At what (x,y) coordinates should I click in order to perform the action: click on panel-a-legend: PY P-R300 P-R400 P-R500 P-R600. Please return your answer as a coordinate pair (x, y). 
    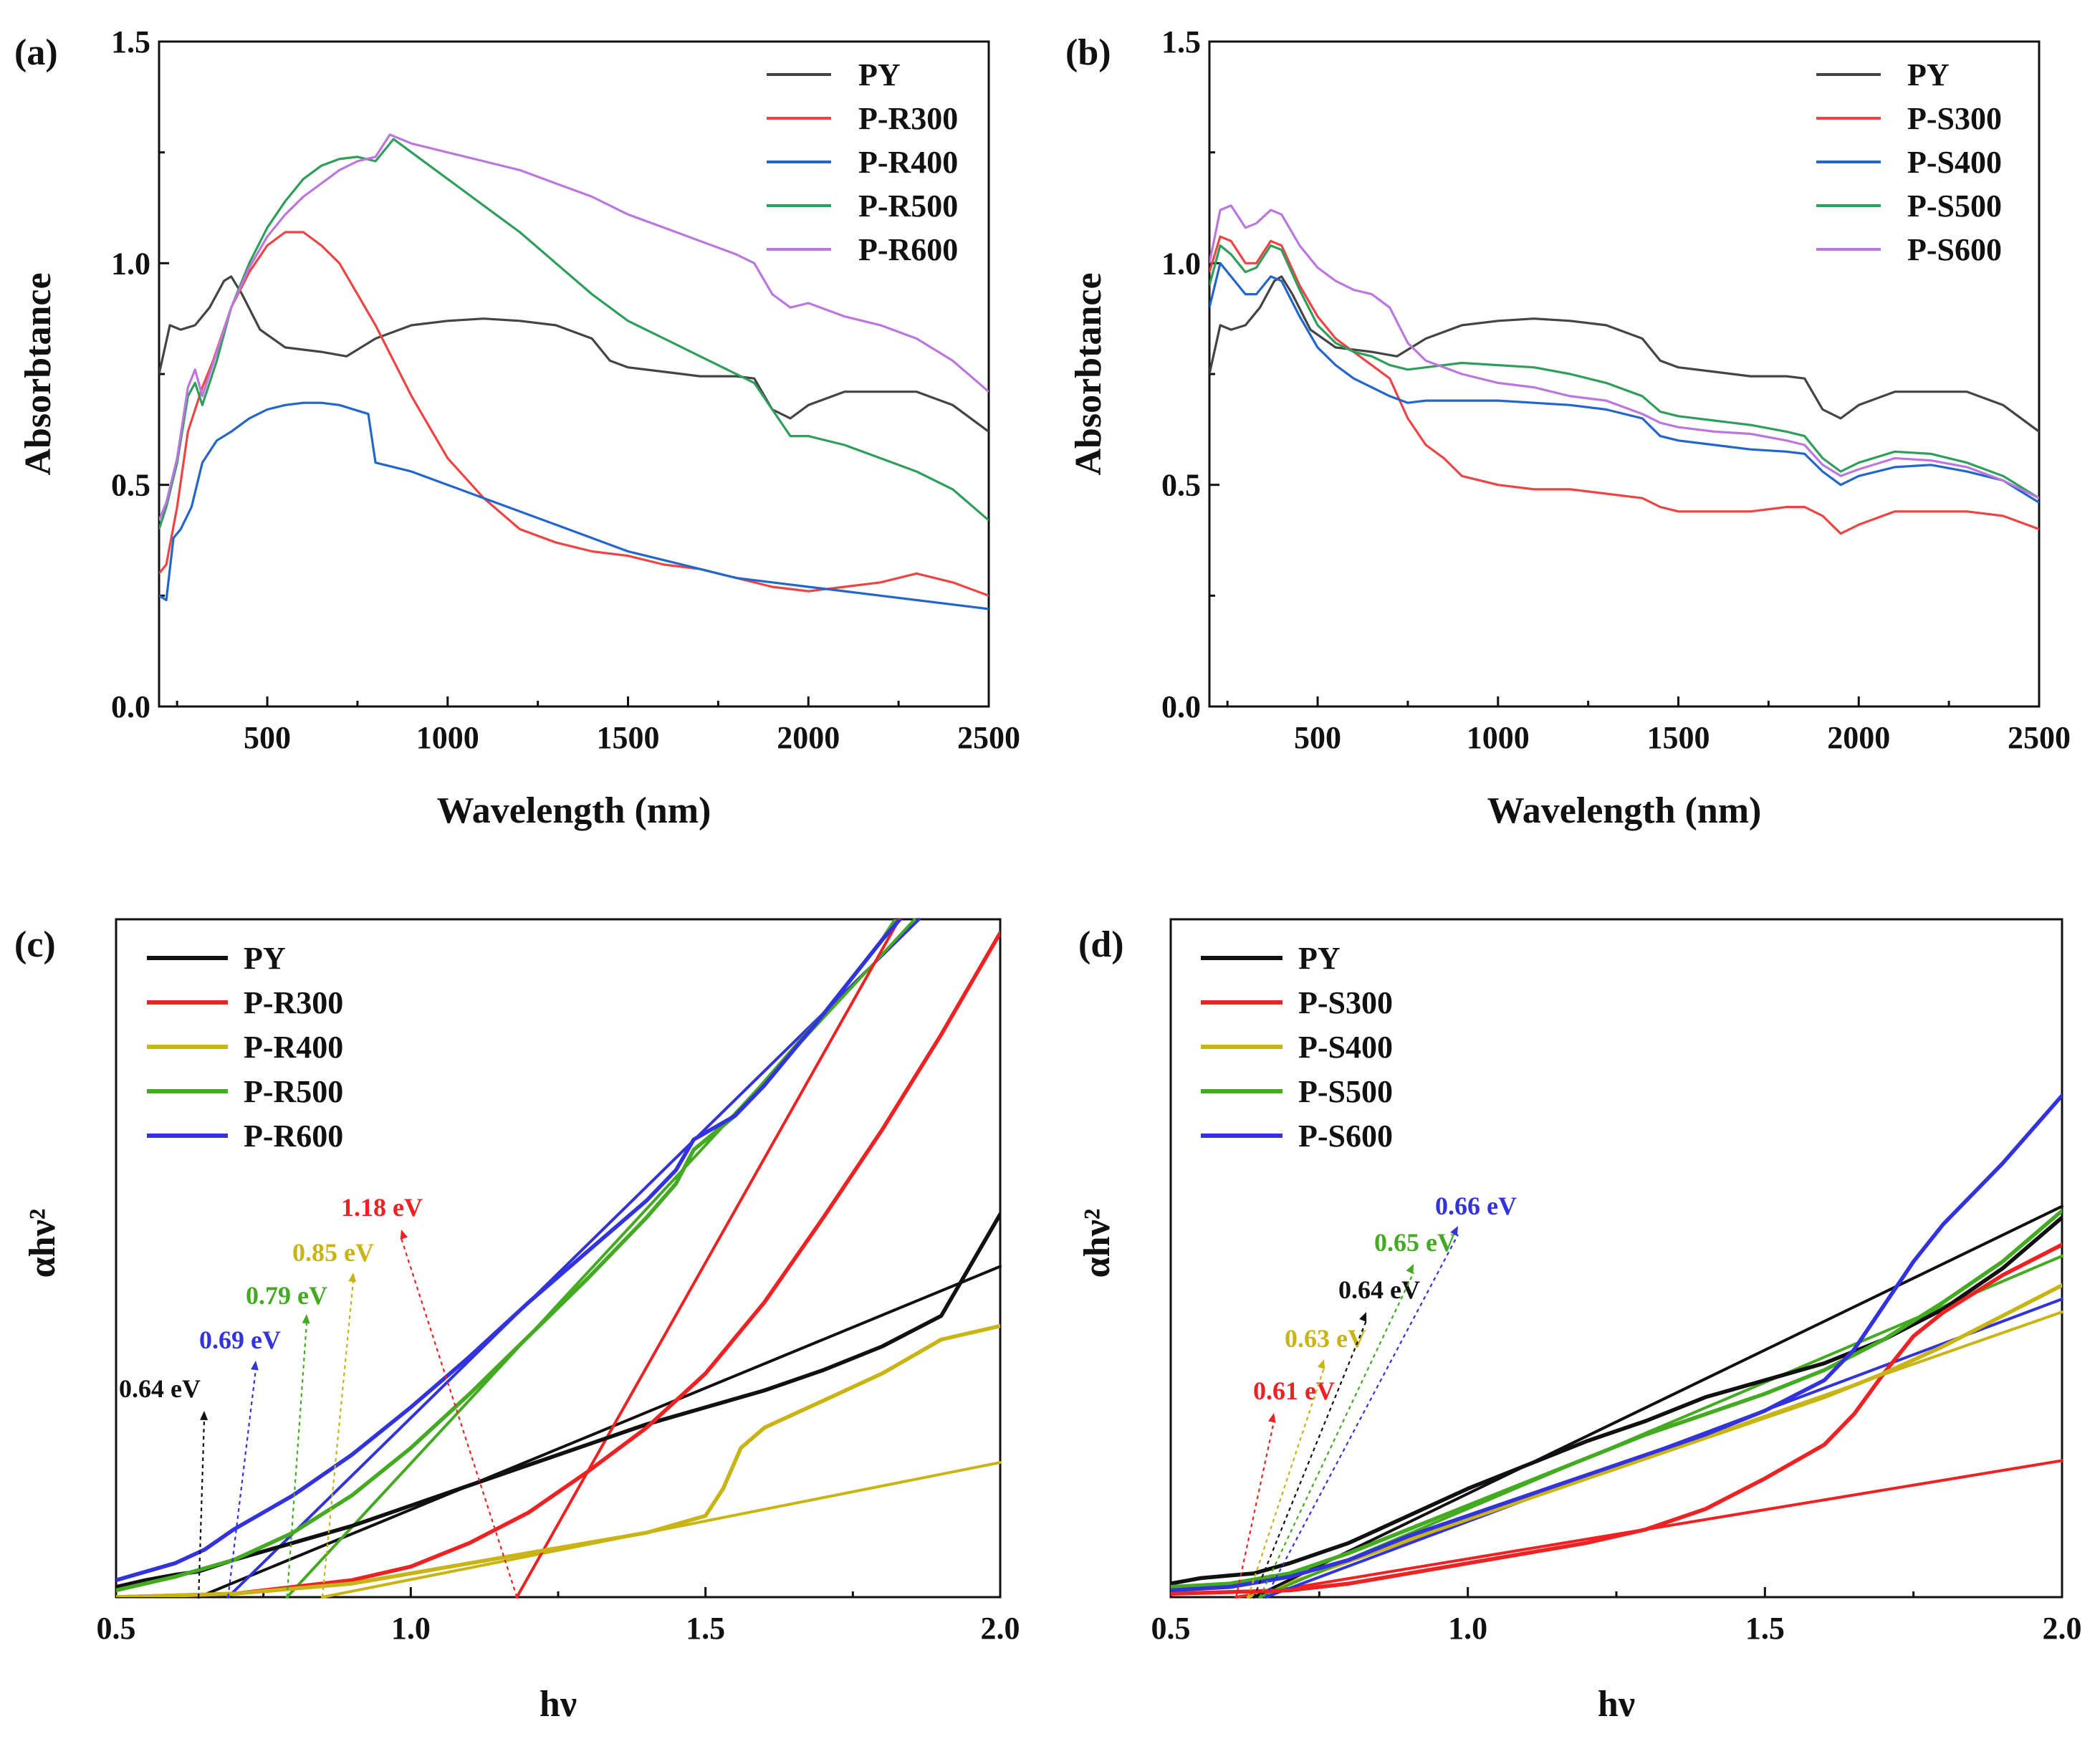
    Looking at the image, I should click on (862, 162).